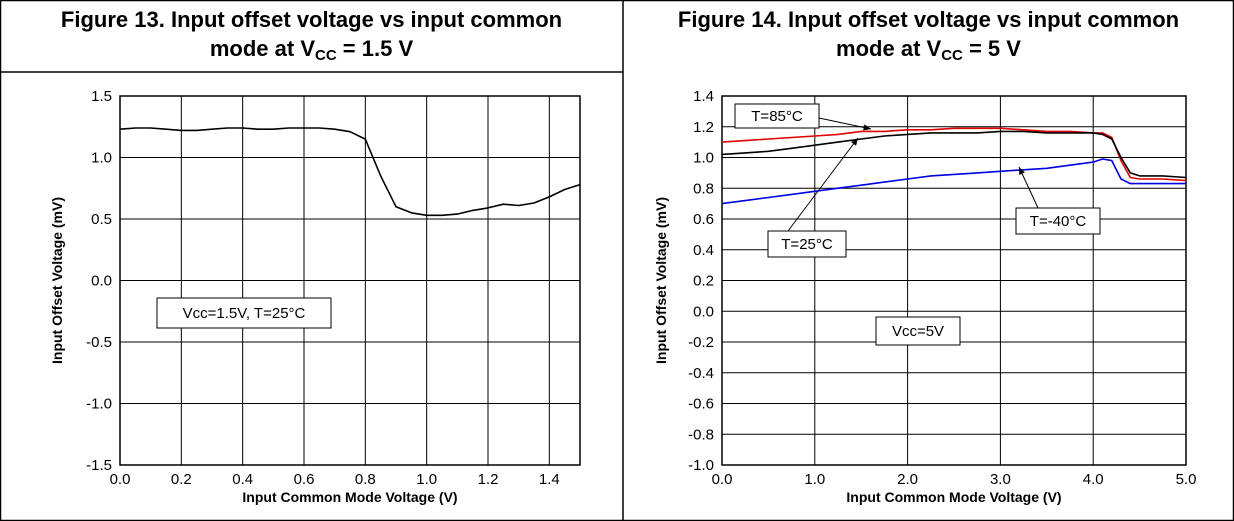 This screenshot has height=521, width=1234. What do you see at coordinates (703, 281) in the screenshot?
I see `y-tick-label: 0.2` at bounding box center [703, 281].